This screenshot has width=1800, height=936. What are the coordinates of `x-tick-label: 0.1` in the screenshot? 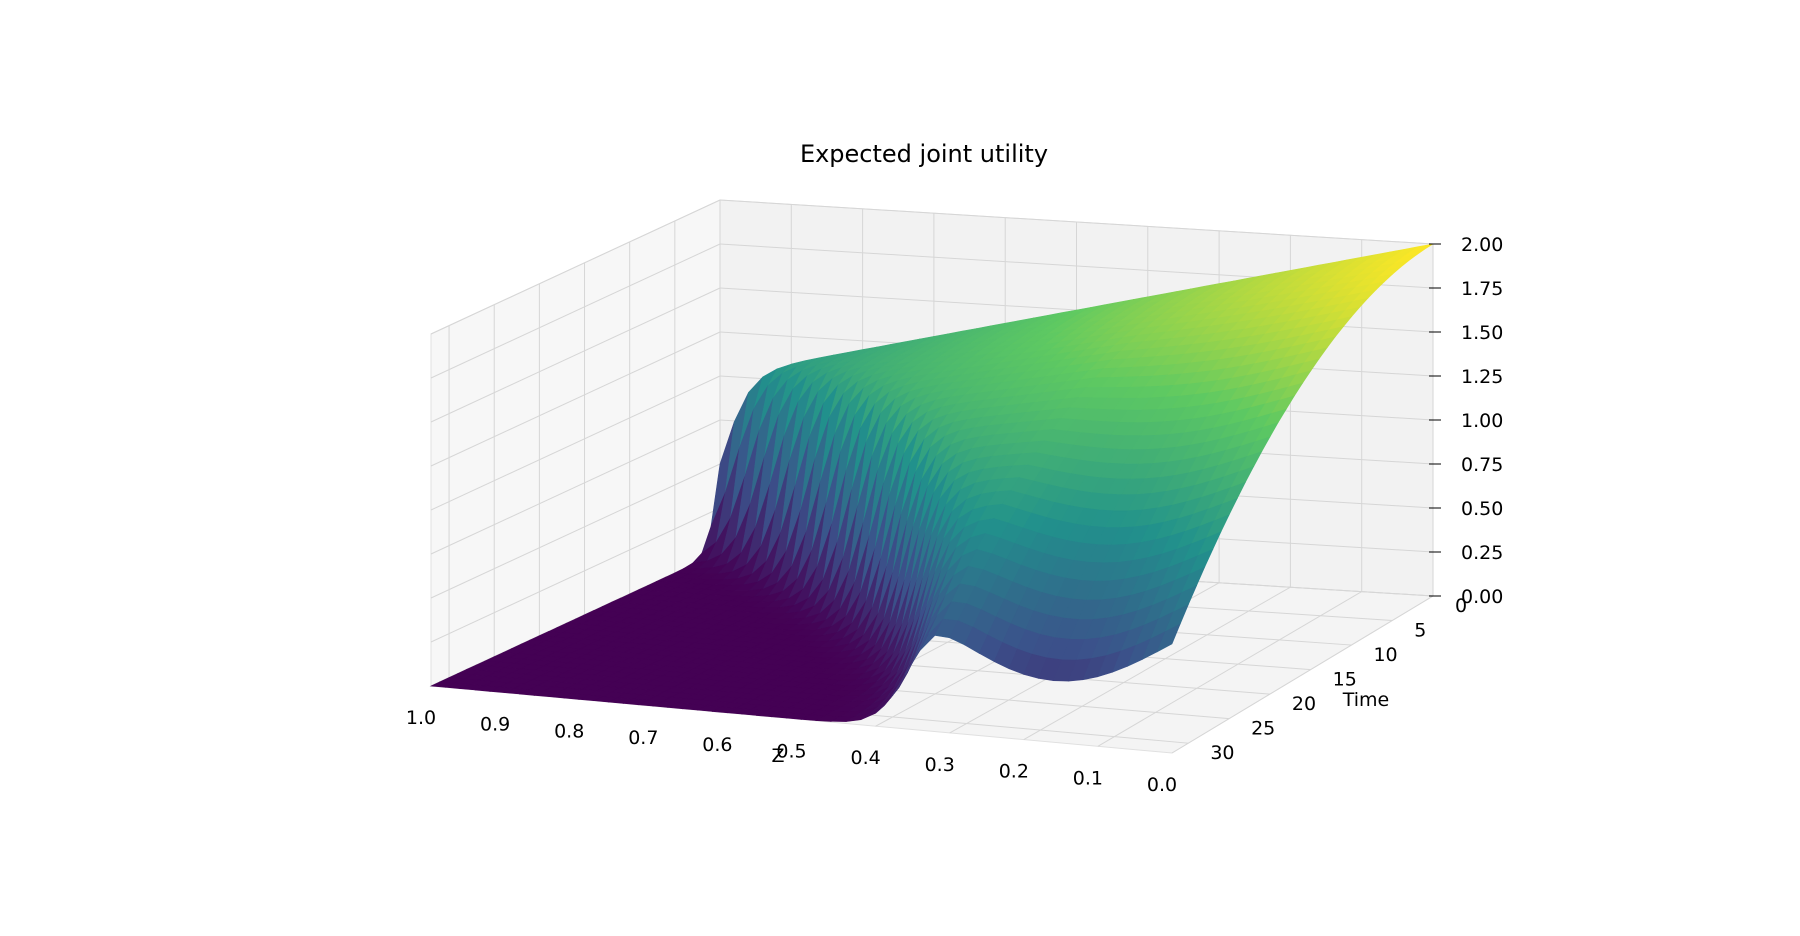 It's located at (1088, 778).